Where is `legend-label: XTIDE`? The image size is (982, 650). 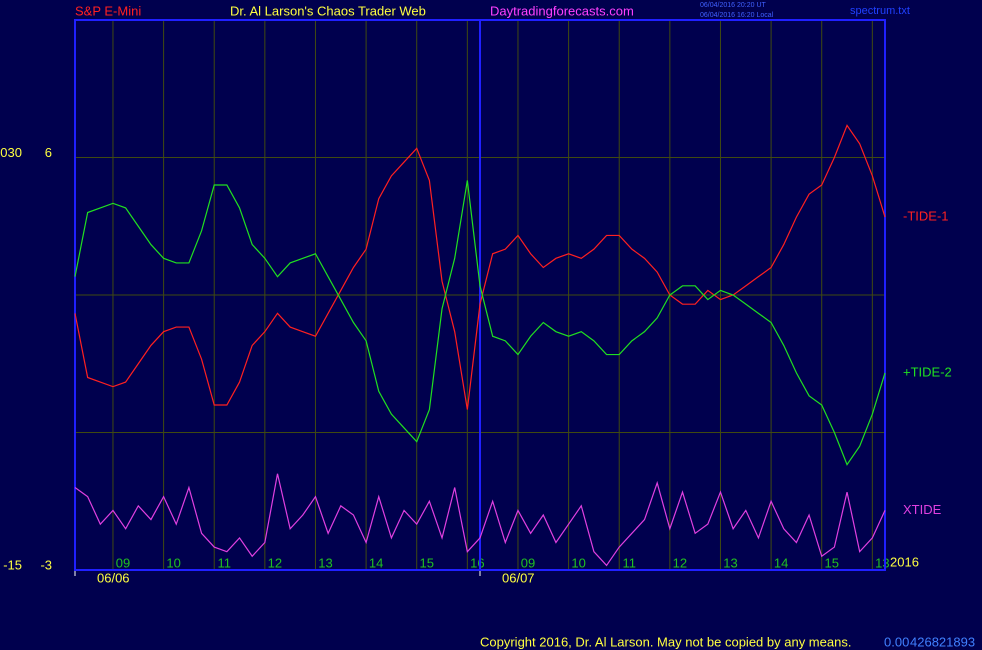
legend-label: XTIDE is located at coordinates (922, 509).